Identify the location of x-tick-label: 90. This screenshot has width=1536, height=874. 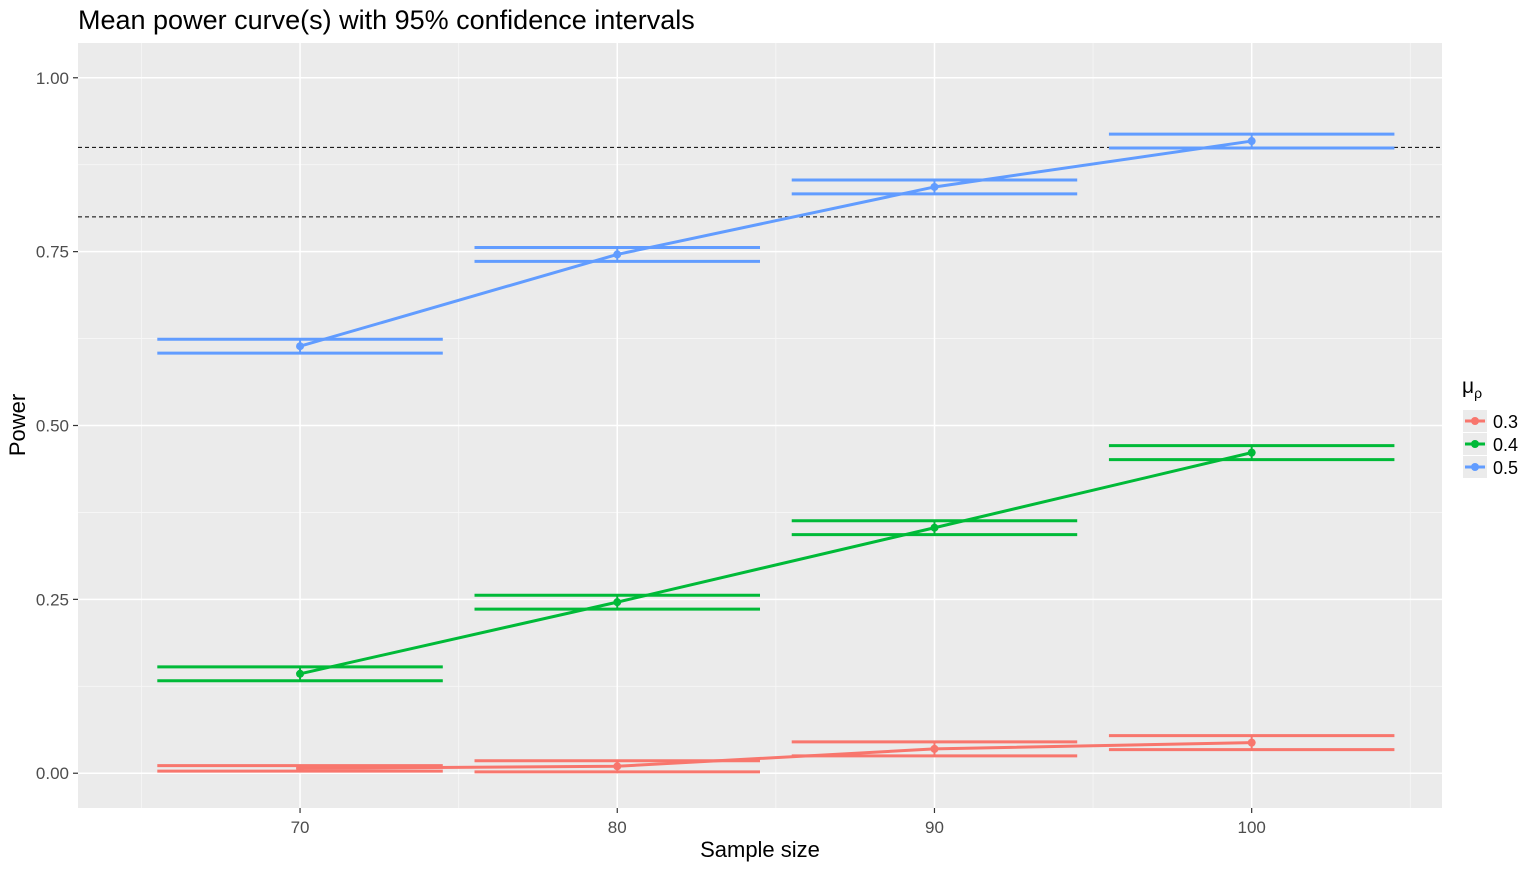
(934, 827).